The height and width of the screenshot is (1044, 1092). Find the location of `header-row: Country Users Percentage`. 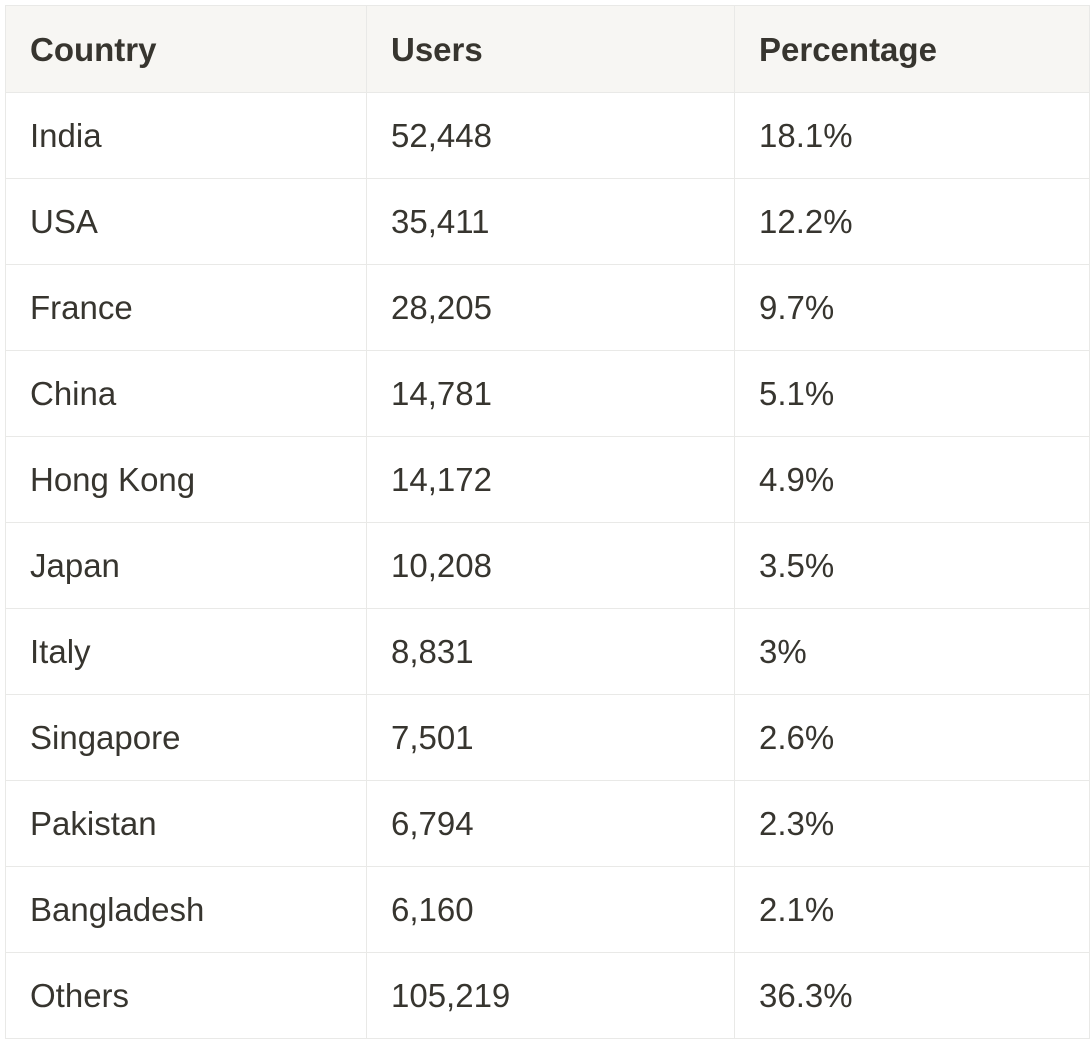

header-row: Country Users Percentage is located at coordinates (547, 49).